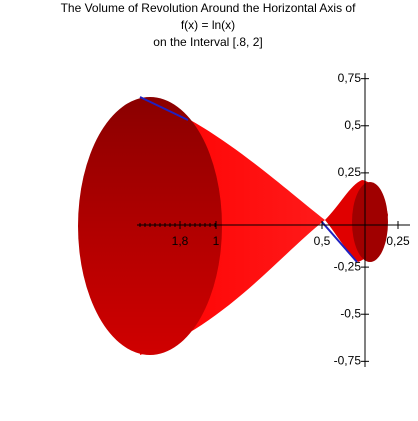 This screenshot has height=421, width=418. I want to click on x-tick-label: 0,25, so click(398, 241).